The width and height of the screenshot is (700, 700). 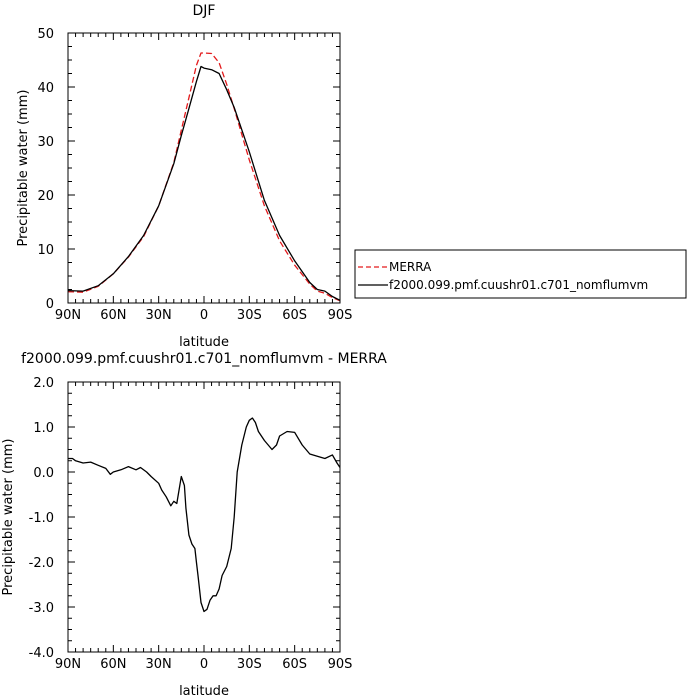 I want to click on bottom-series-line-difference, so click(x=204, y=515).